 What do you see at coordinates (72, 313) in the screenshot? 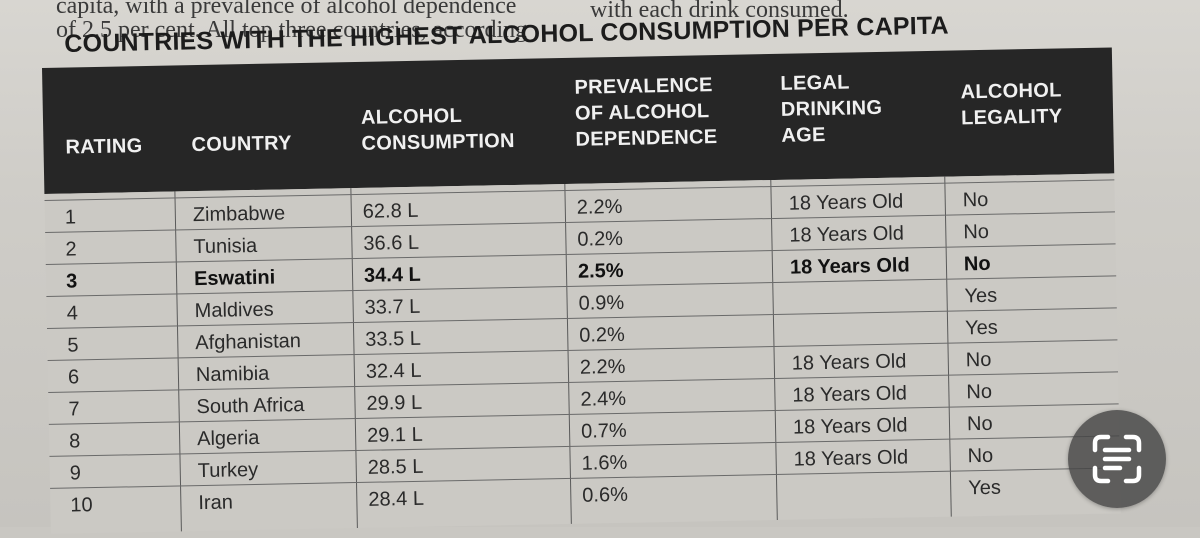
I see `cell-rating: 4` at bounding box center [72, 313].